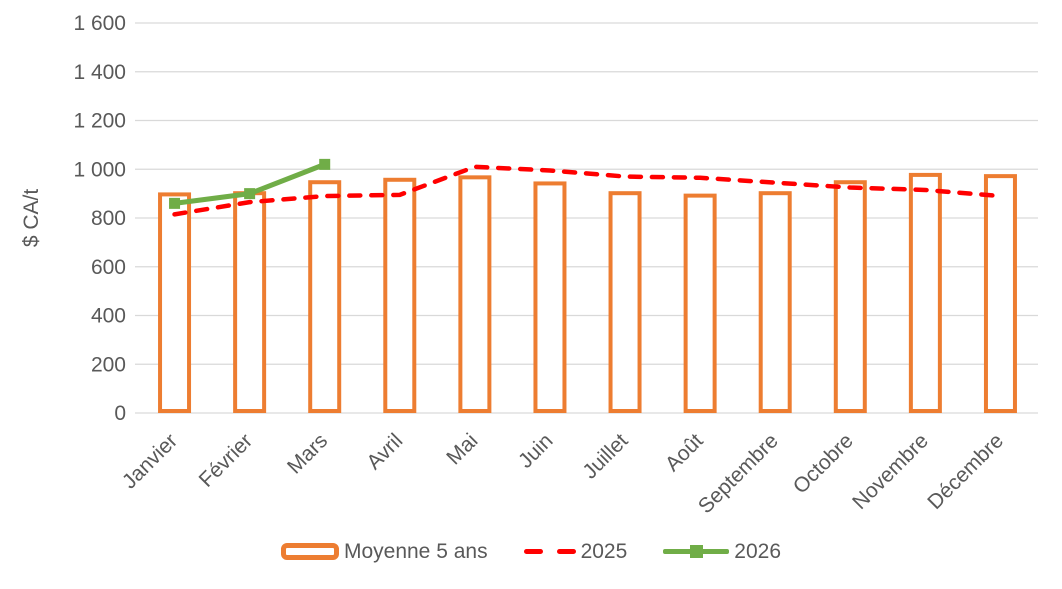 Image resolution: width=1062 pixels, height=589 pixels. Describe the element at coordinates (309, 551) in the screenshot. I see `bar-swatch-icon` at that location.